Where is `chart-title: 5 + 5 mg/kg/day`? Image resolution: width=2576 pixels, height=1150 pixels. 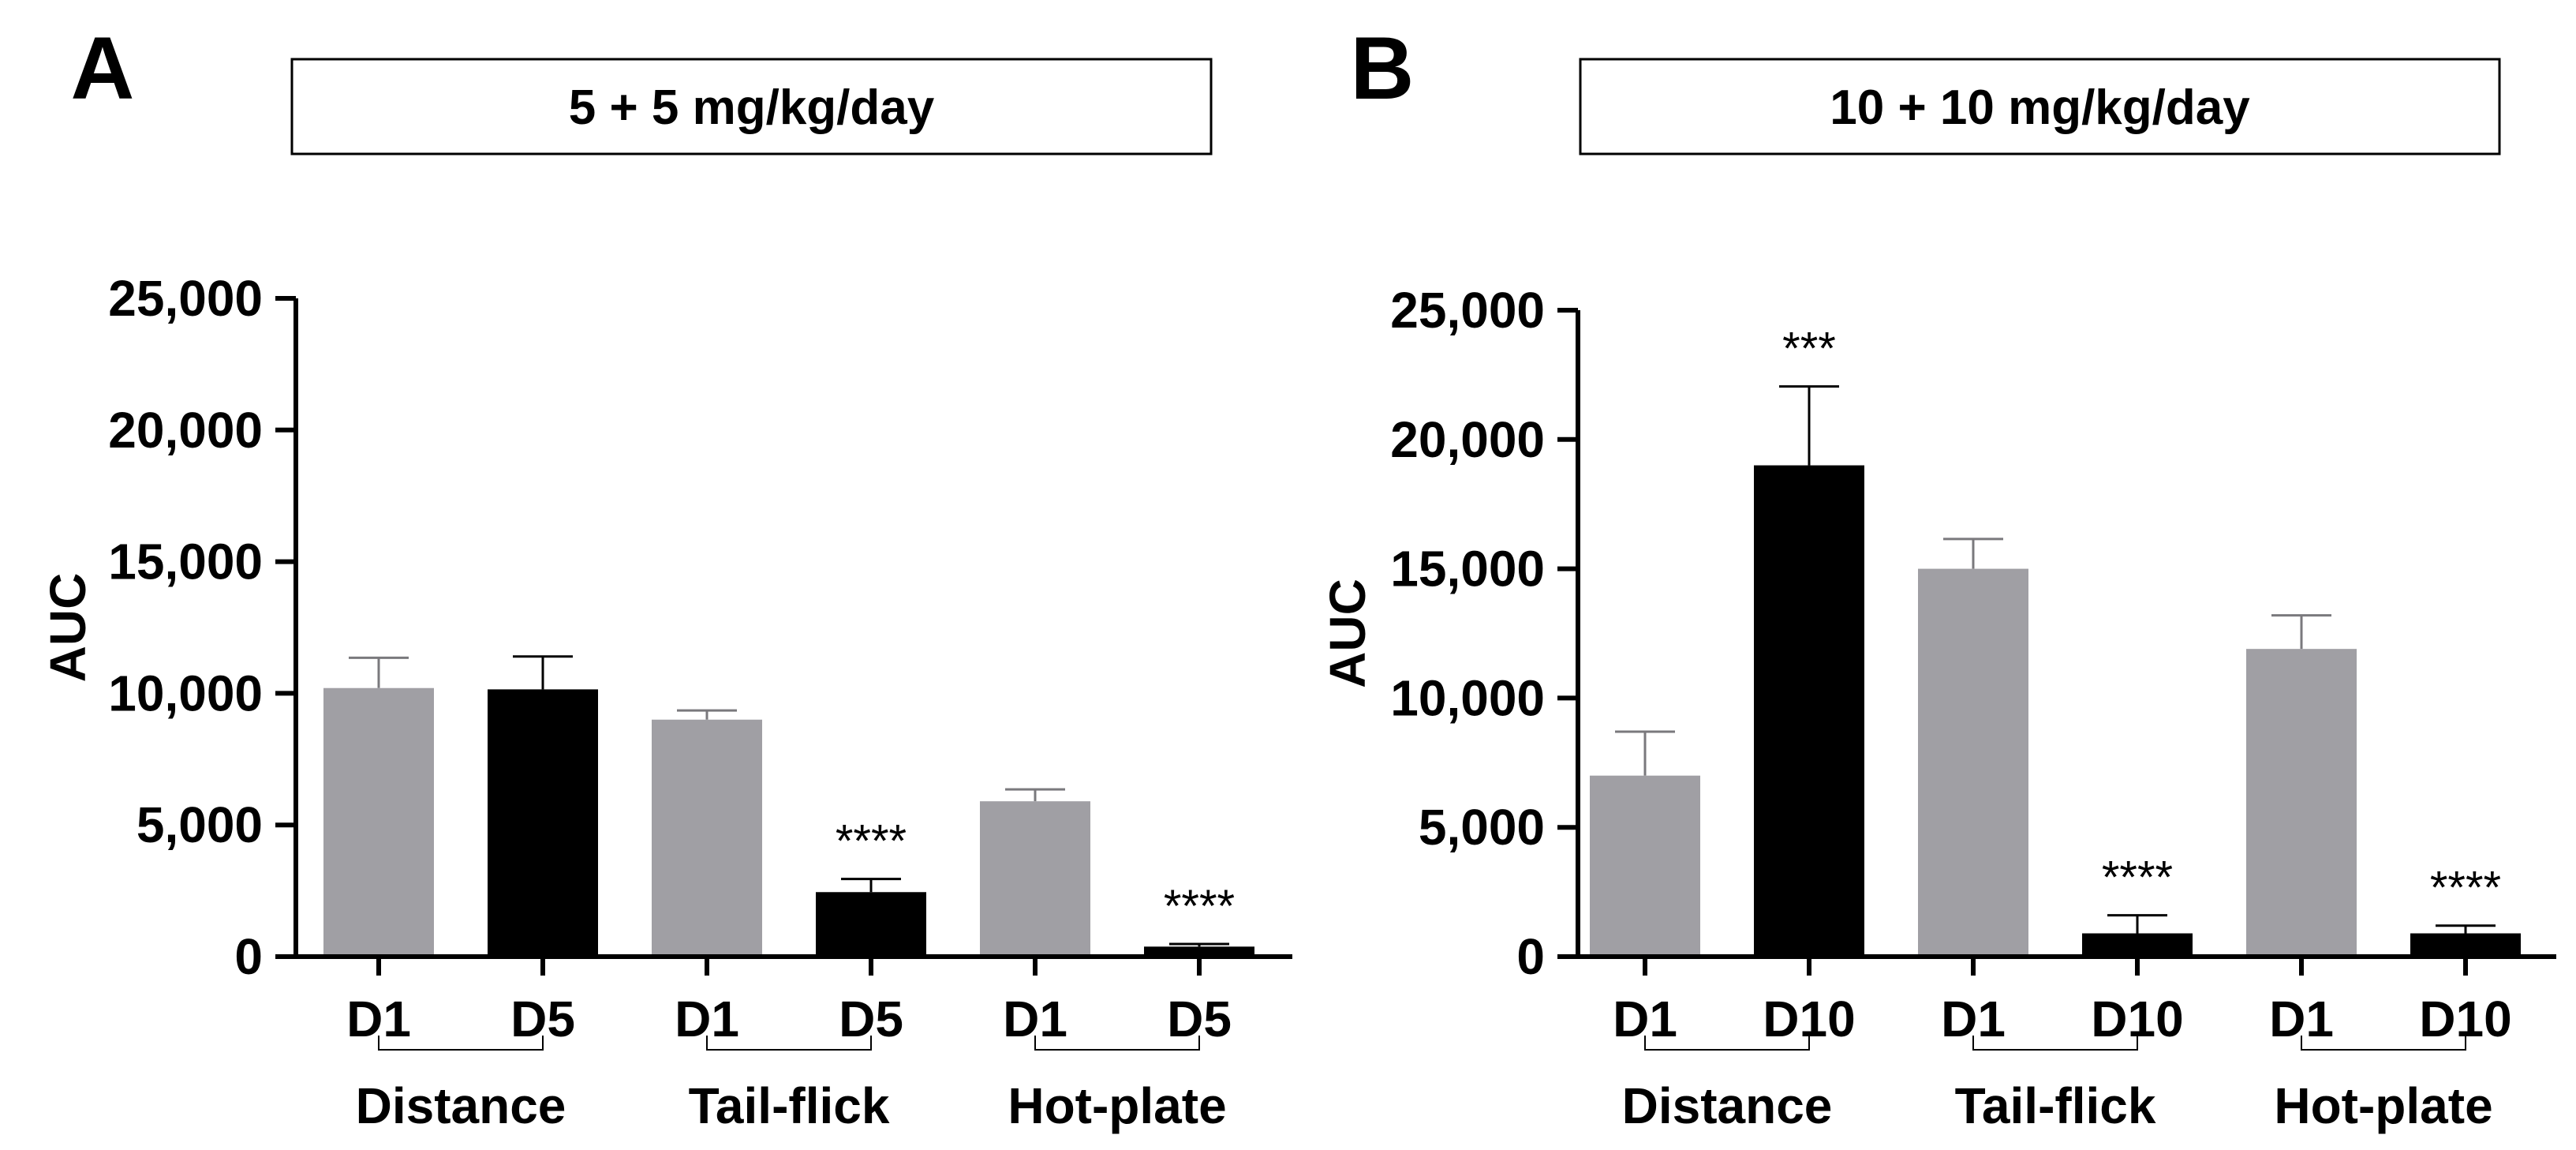
chart-title: 5 + 5 mg/kg/day is located at coordinates (752, 108).